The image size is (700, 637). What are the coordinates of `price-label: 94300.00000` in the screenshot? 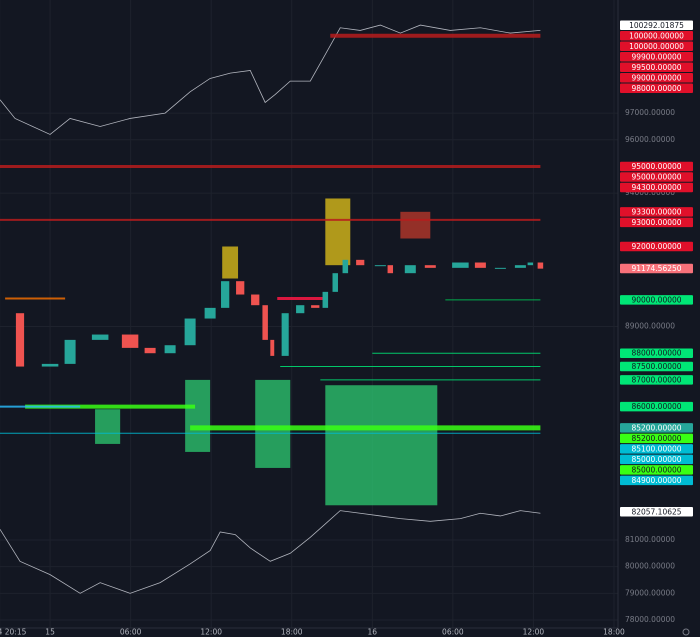 It's located at (656, 187).